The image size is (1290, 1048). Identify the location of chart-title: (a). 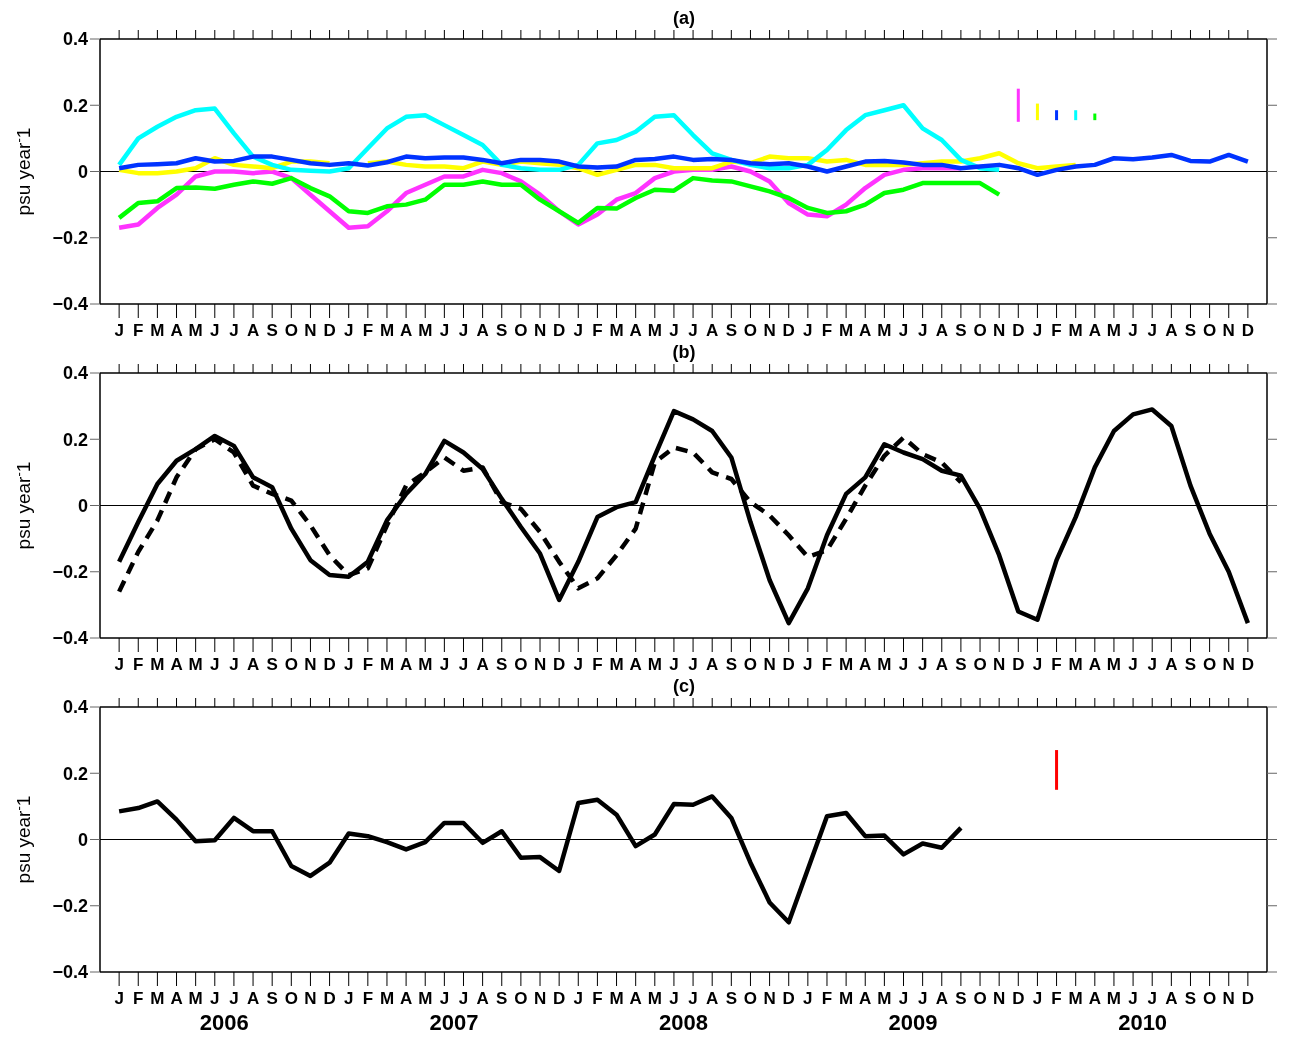
(684, 19).